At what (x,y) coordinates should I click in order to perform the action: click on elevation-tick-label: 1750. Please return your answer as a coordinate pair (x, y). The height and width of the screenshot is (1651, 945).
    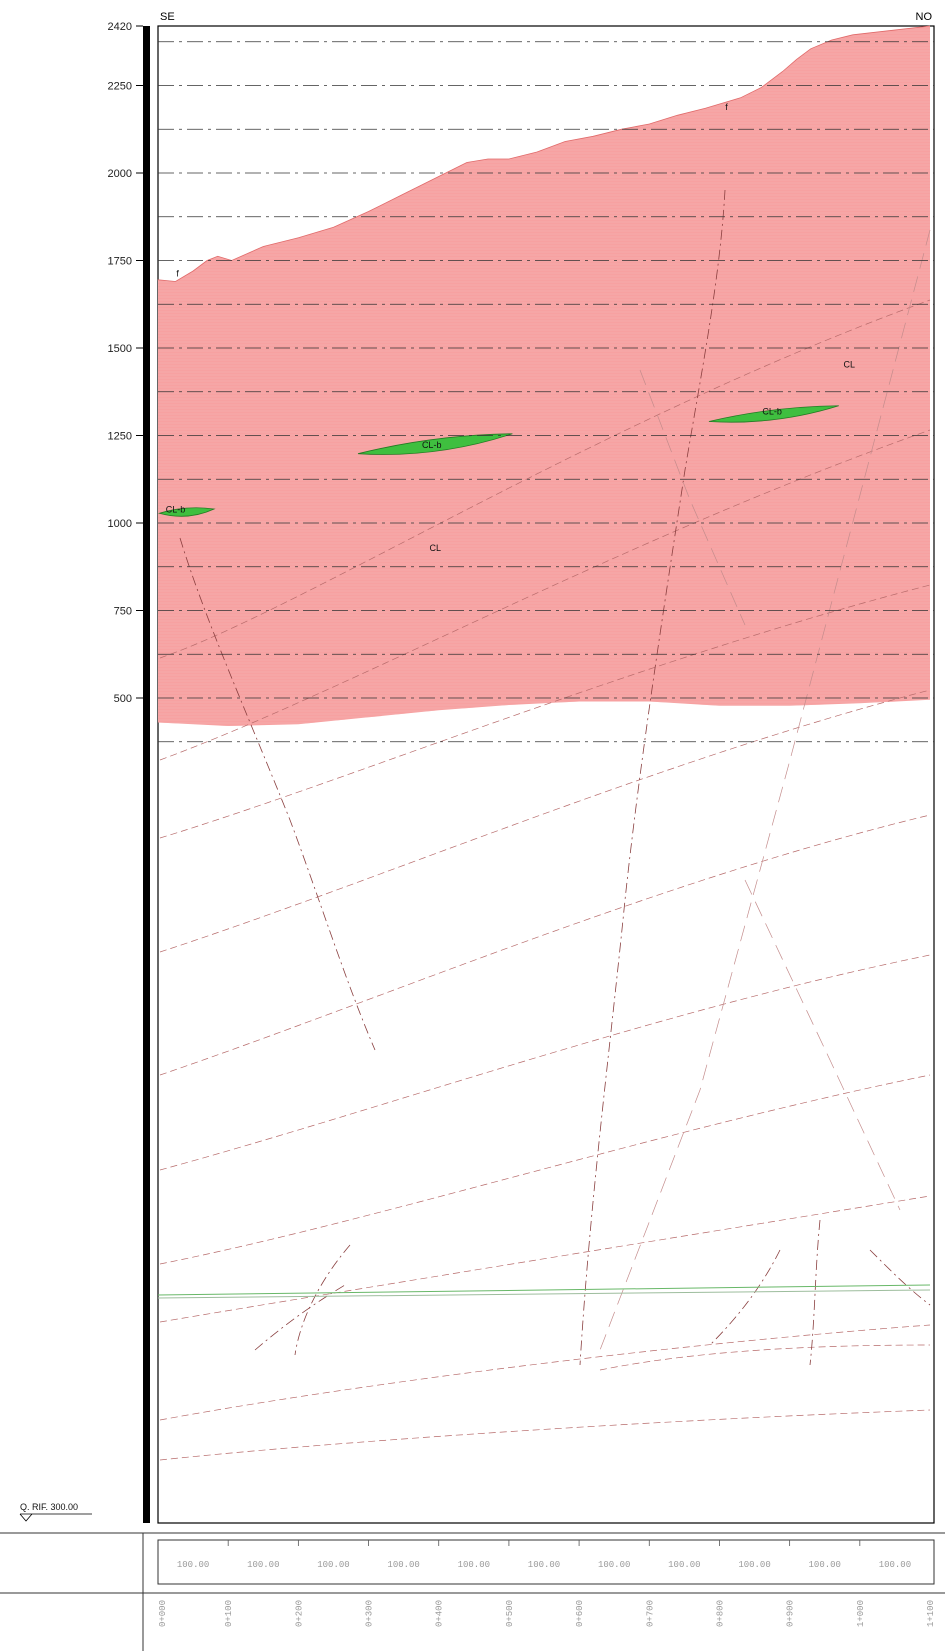
    Looking at the image, I should click on (120, 262).